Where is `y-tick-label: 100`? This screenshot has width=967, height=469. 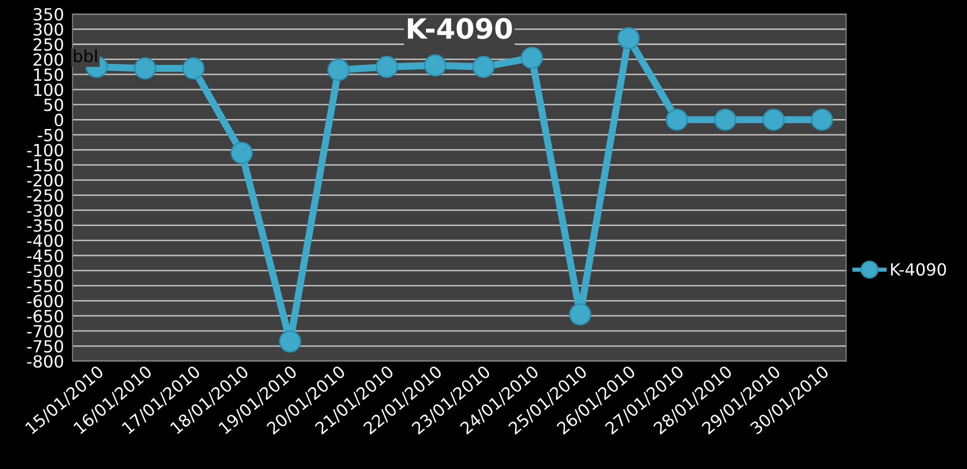 y-tick-label: 100 is located at coordinates (49, 89).